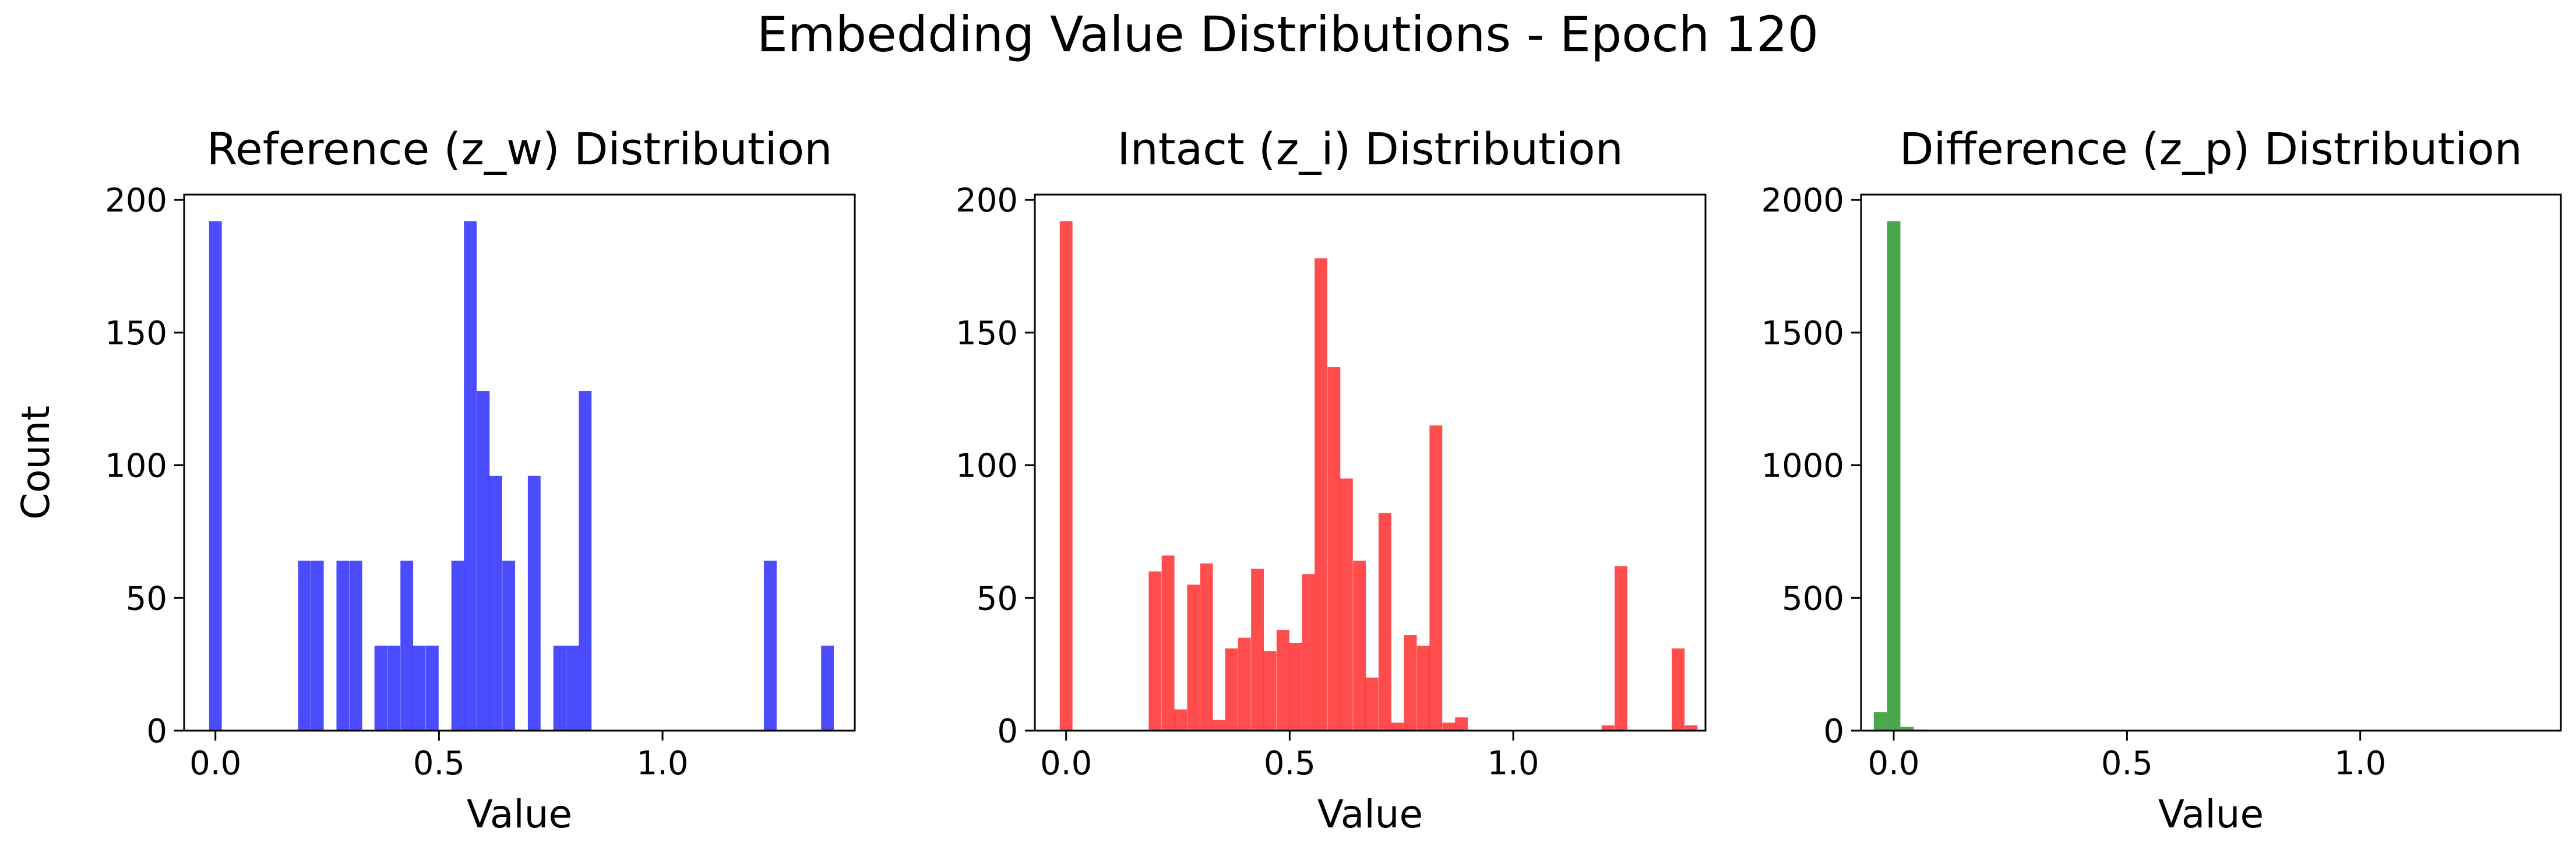 The height and width of the screenshot is (853, 2576). What do you see at coordinates (2211, 149) in the screenshot?
I see `subplot-title: Difference (z_p) Distribution` at bounding box center [2211, 149].